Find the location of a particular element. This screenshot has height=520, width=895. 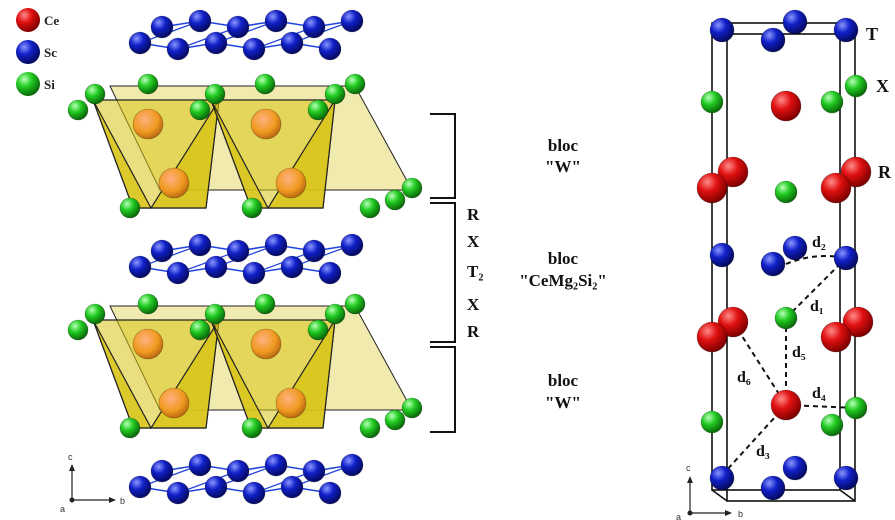

legend-item-si: Si is located at coordinates (35, 84).